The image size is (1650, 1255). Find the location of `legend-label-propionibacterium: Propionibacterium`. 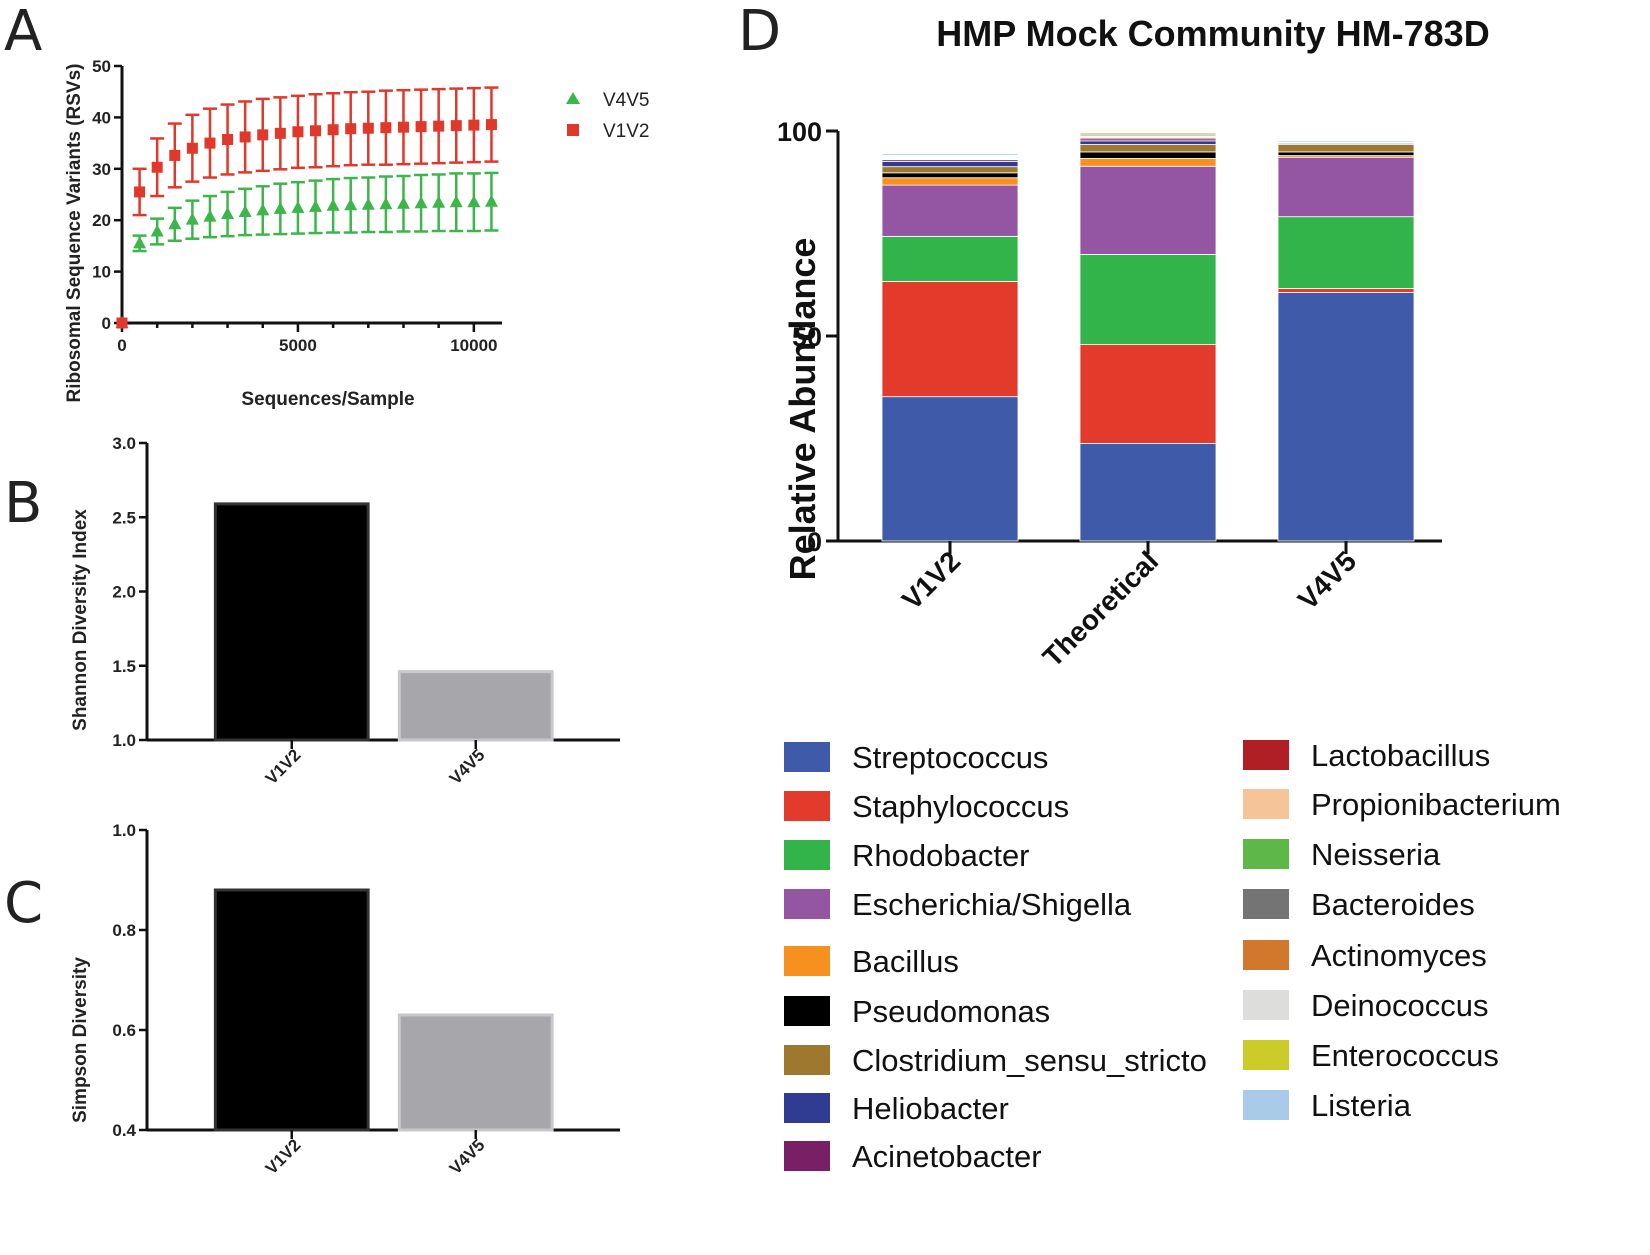

legend-label-propionibacterium: Propionibacterium is located at coordinates (1436, 804).